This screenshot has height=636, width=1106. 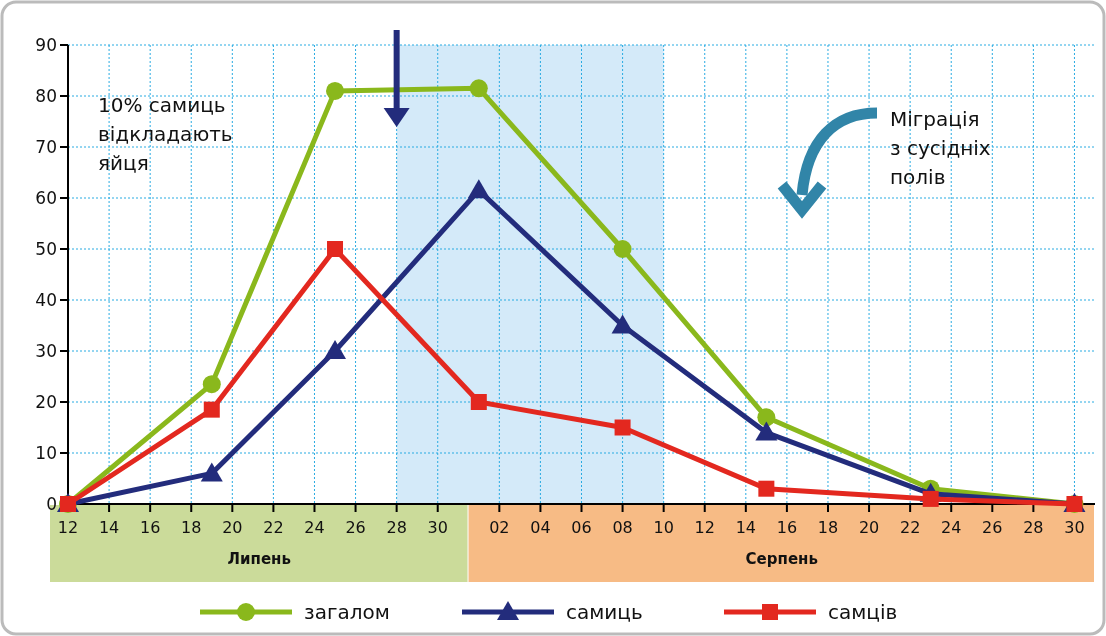 What do you see at coordinates (46, 248) in the screenshot?
I see `y-tick-label: 50` at bounding box center [46, 248].